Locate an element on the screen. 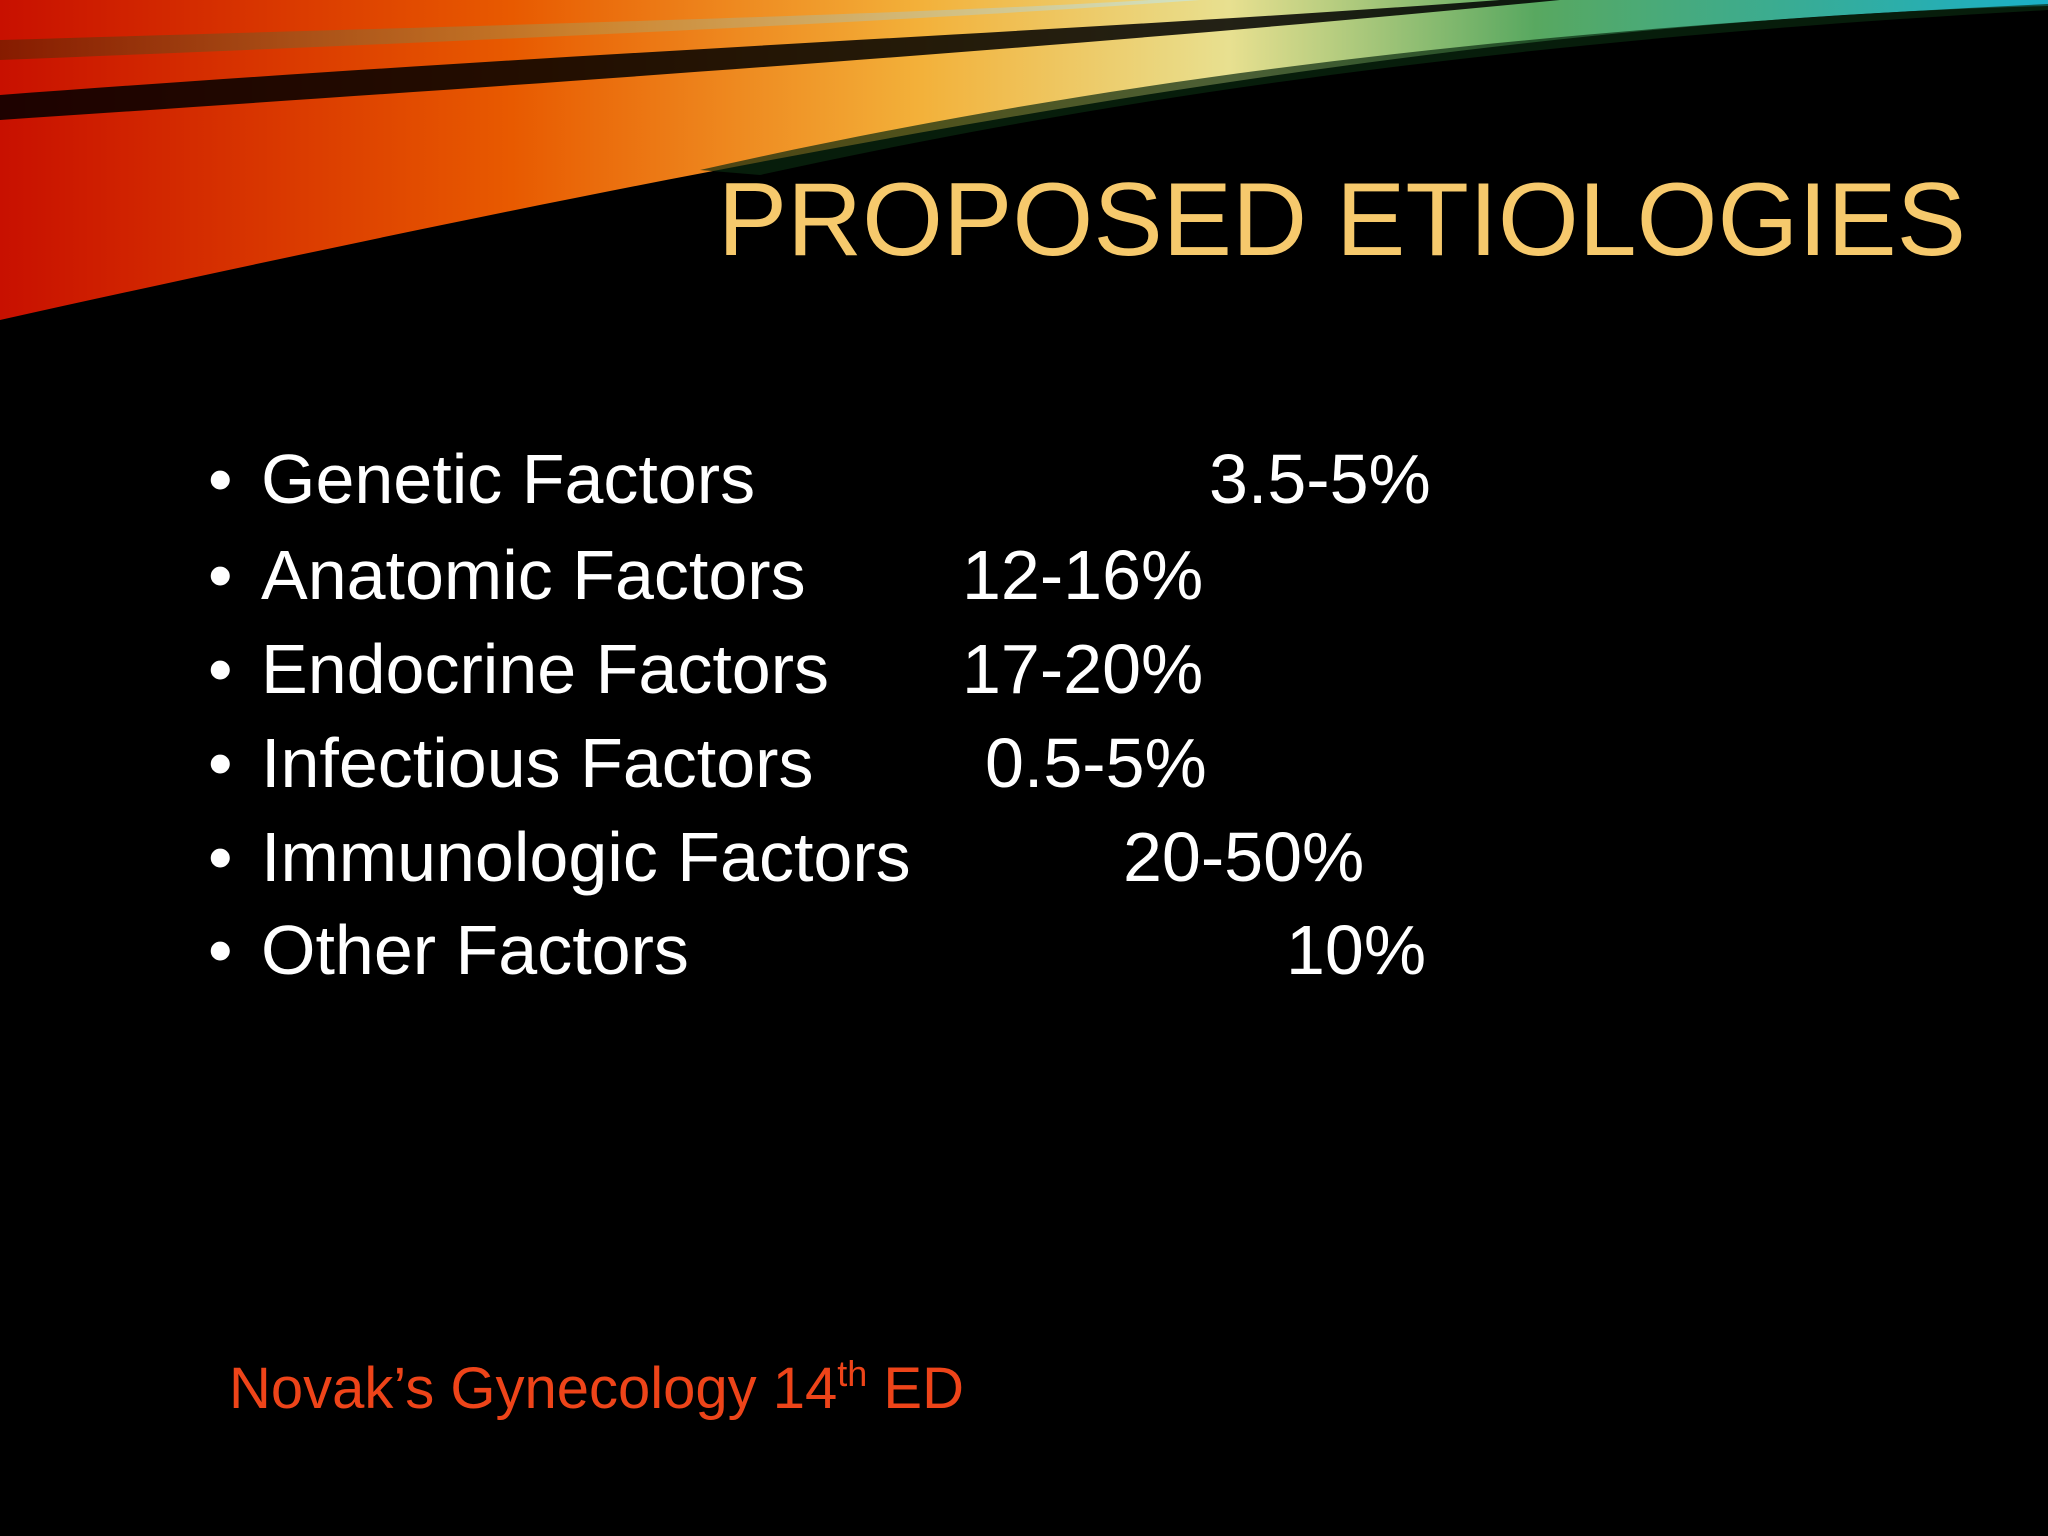 This screenshot has width=2048, height=1536. bullet-item: • Immunologic Factors 20-50% is located at coordinates (1024, 857).